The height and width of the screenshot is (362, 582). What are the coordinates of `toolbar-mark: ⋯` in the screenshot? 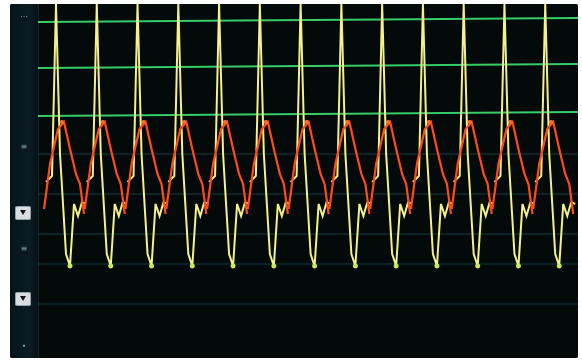 It's located at (24, 16).